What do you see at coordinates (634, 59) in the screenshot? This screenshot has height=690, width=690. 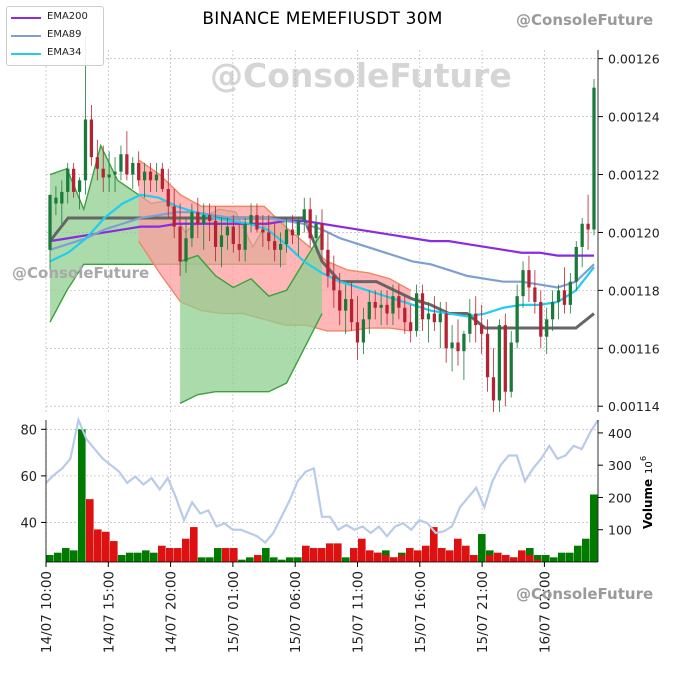 I see `price-tick-label: 0.00126` at bounding box center [634, 59].